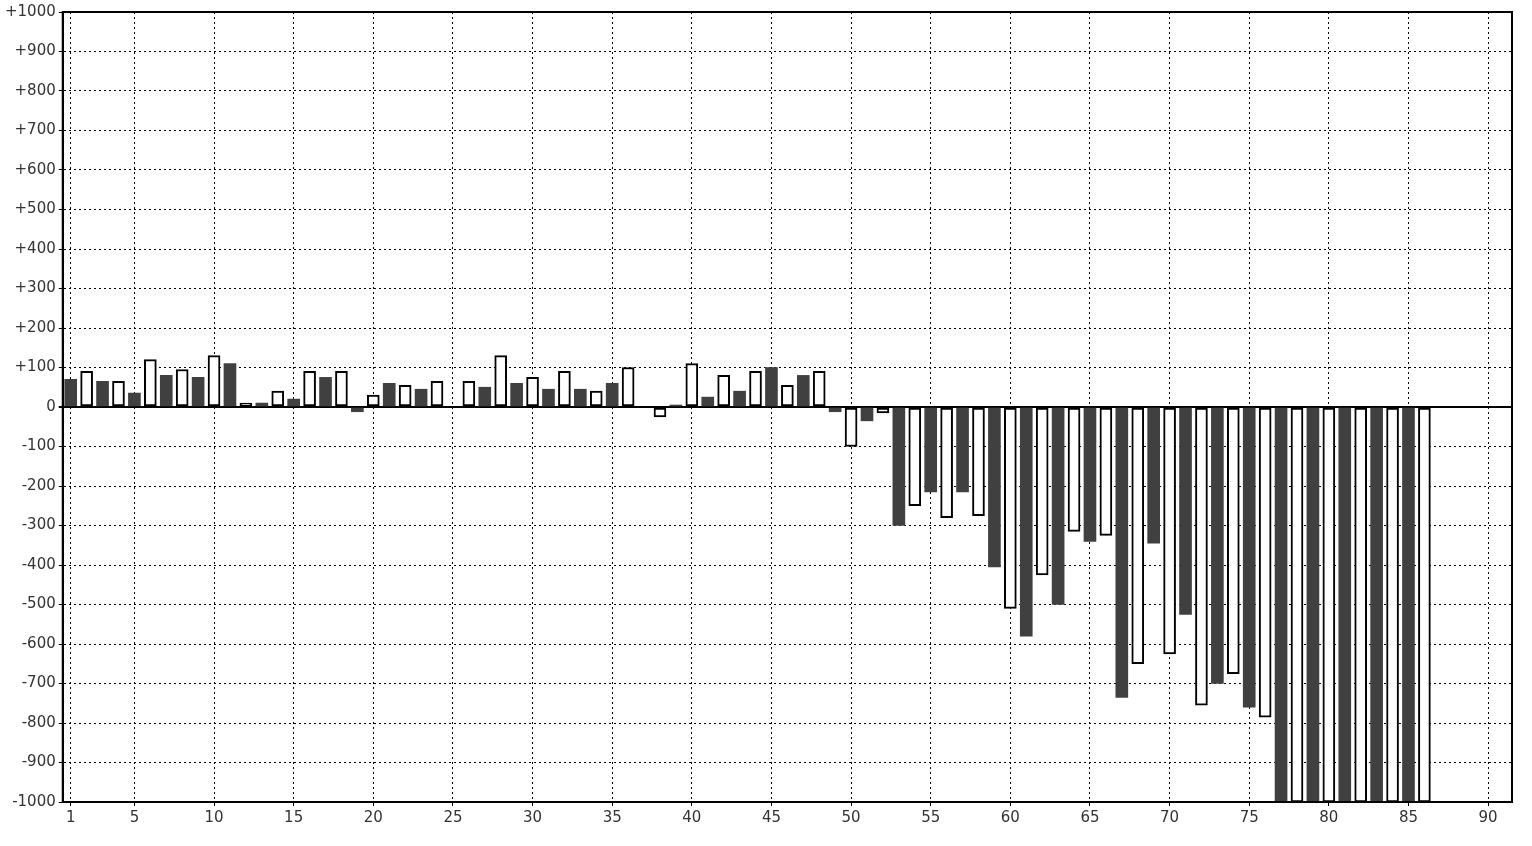  I want to click on x-tick-label: 80, so click(1329, 816).